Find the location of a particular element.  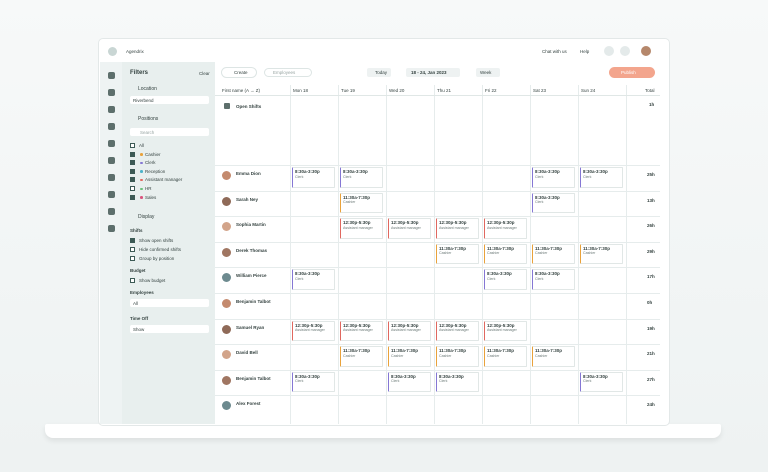

shift-position: Assistant manager is located at coordinates (310, 330).